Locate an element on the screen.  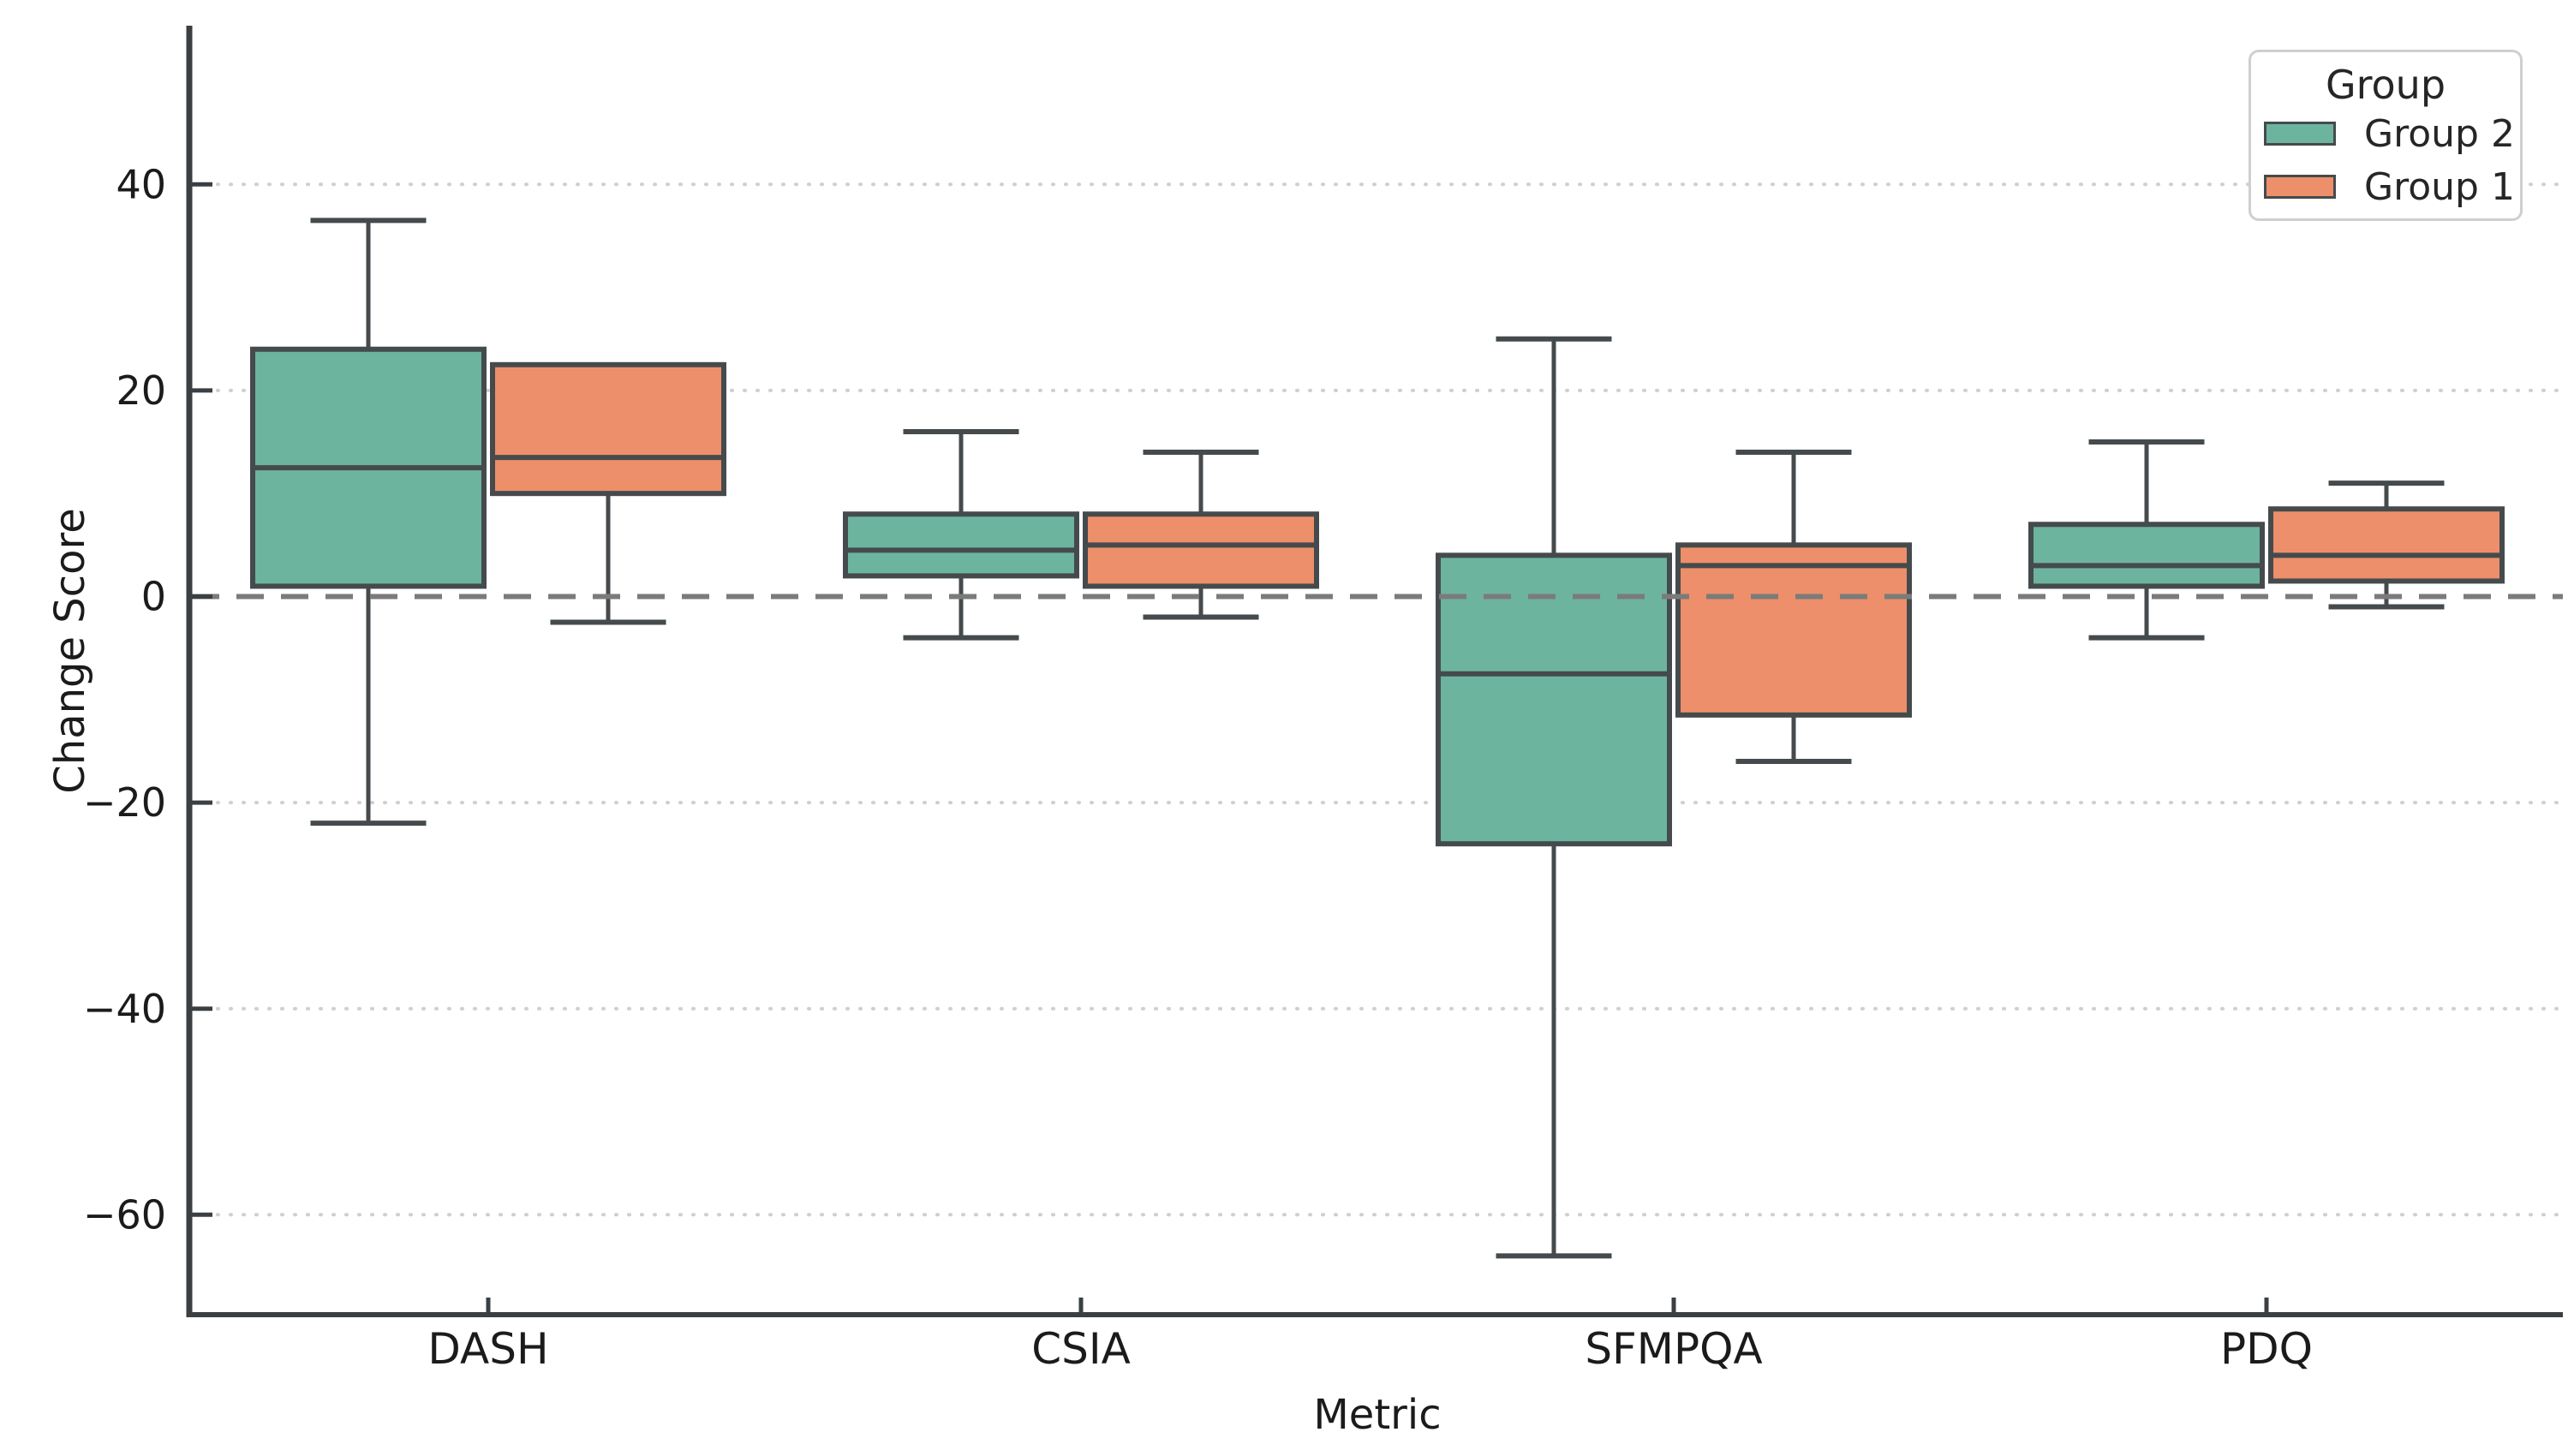
x-tick-label-SFMPQA: SFMPQA is located at coordinates (1673, 1349).